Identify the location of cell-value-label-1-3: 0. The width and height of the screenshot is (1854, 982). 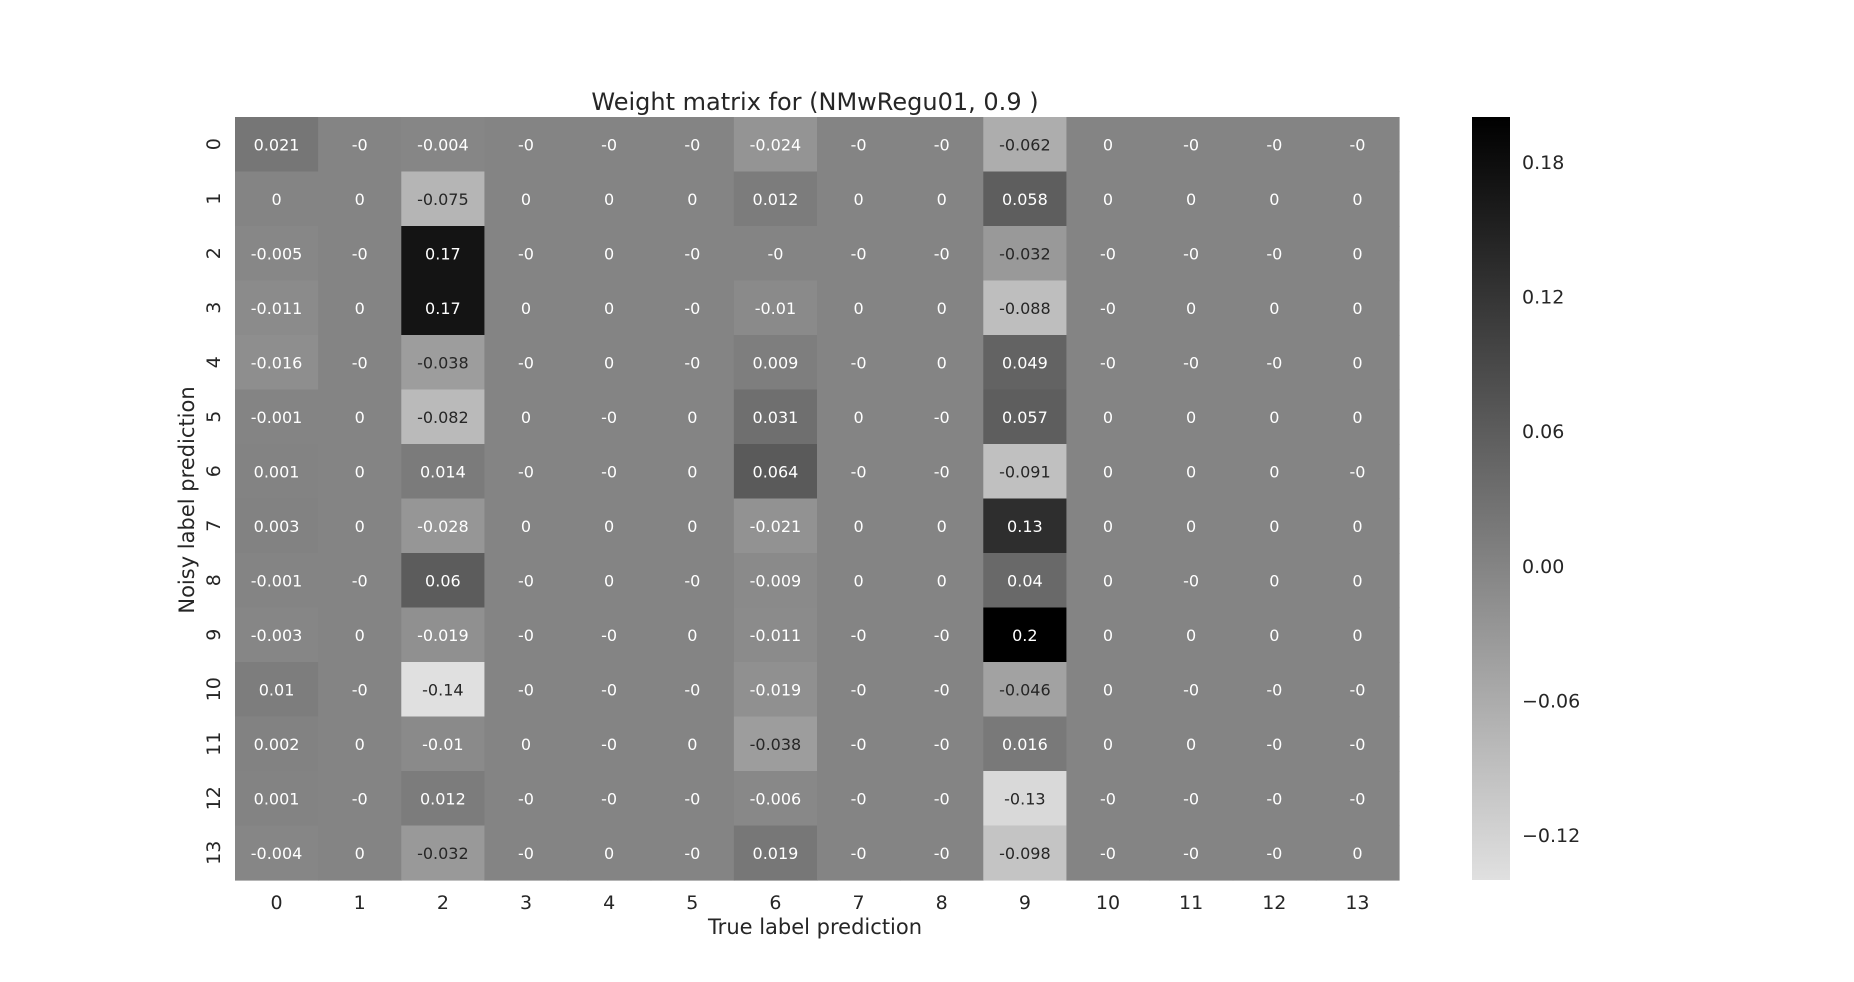
(526, 199).